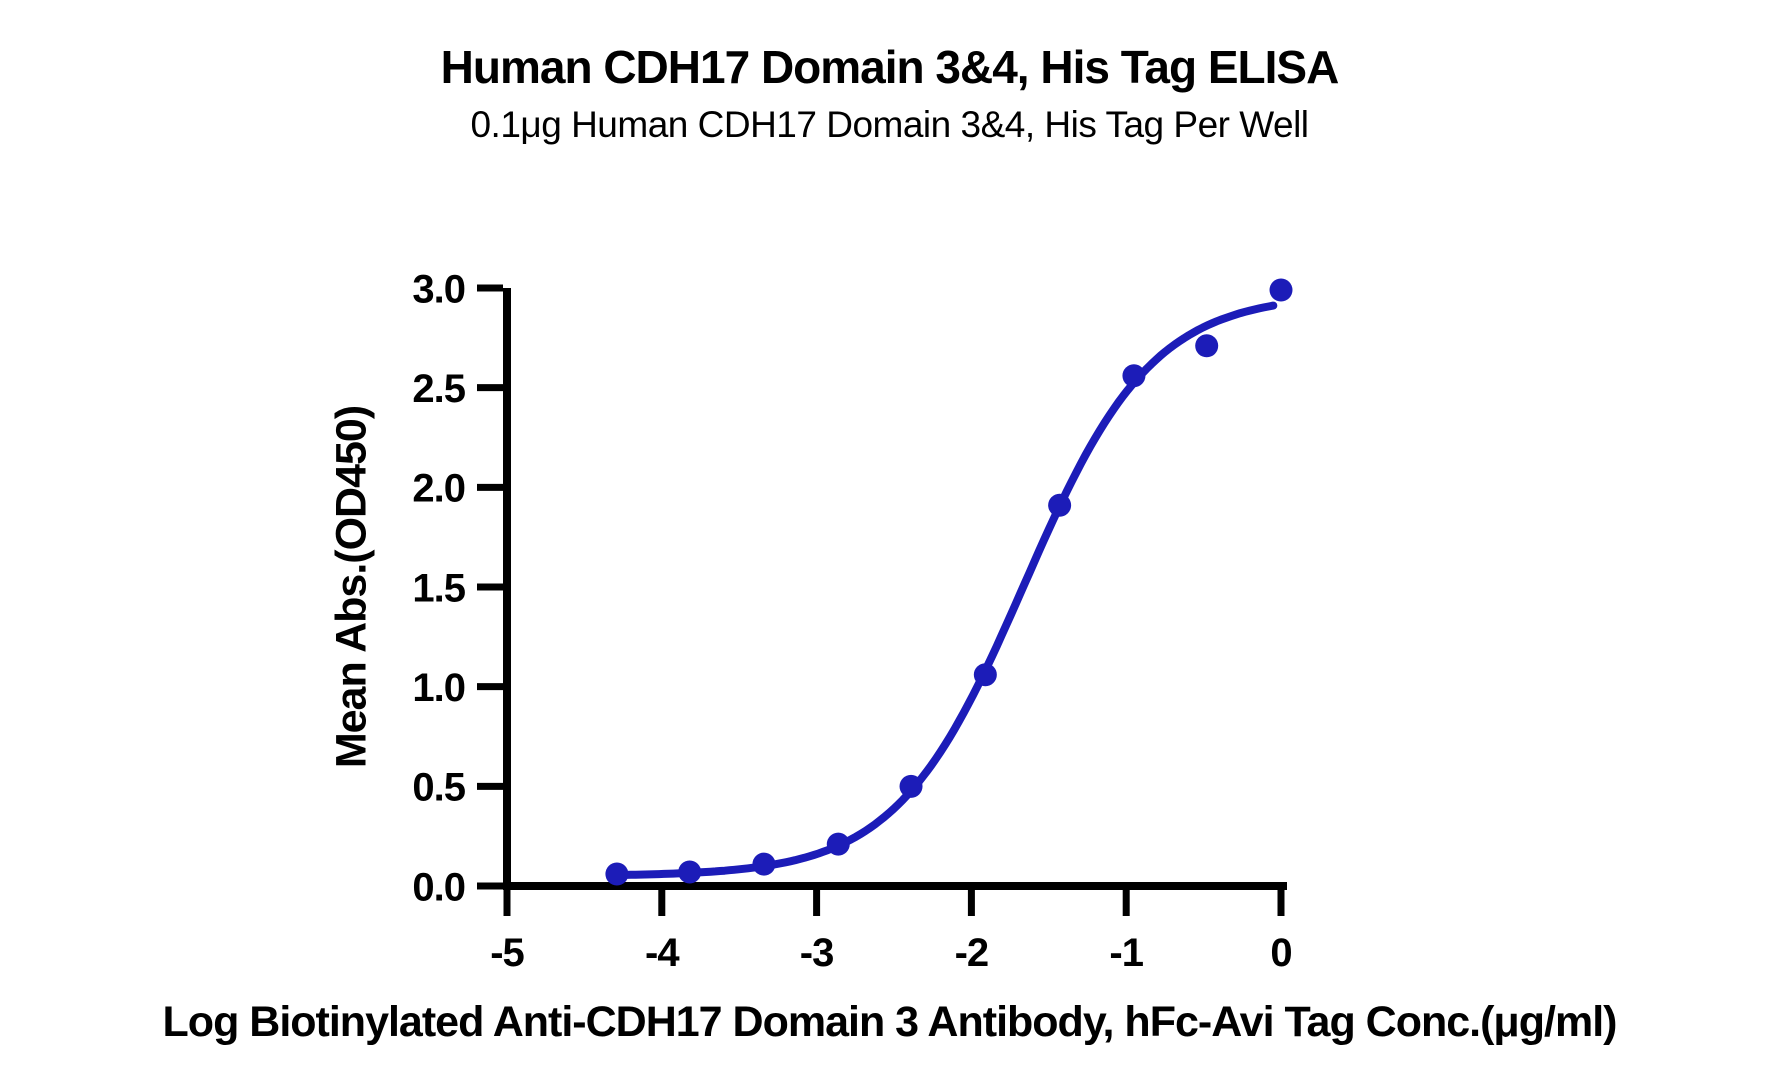 The width and height of the screenshot is (1779, 1086). Describe the element at coordinates (662, 953) in the screenshot. I see `x-tick-label: -4` at that location.